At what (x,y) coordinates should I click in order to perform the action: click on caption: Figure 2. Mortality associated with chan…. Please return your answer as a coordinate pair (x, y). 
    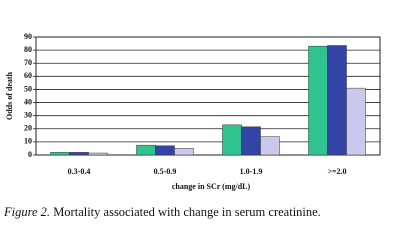
    Looking at the image, I should click on (162, 212).